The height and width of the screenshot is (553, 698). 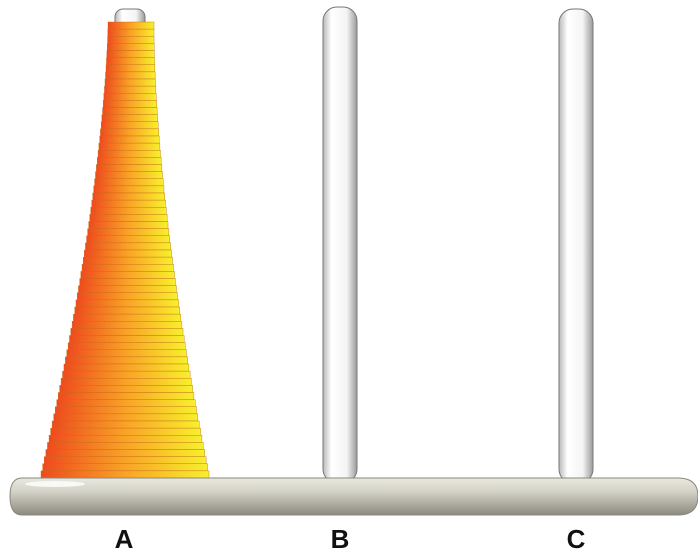 I want to click on base, so click(x=353, y=496).